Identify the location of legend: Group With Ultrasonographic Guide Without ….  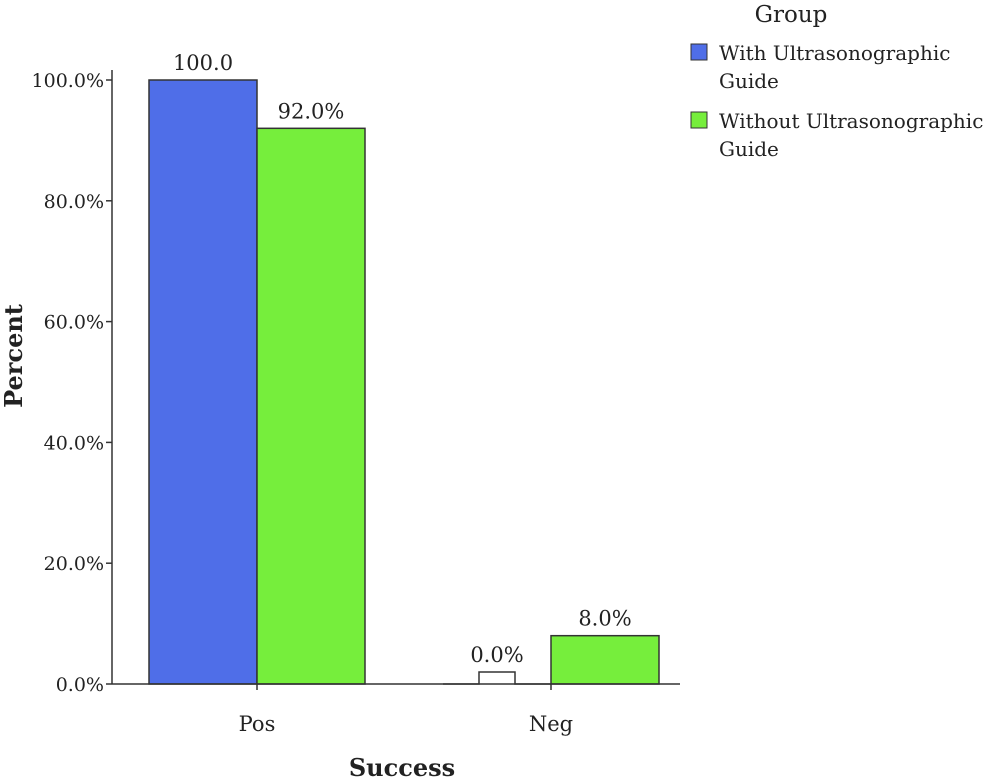
(836, 81).